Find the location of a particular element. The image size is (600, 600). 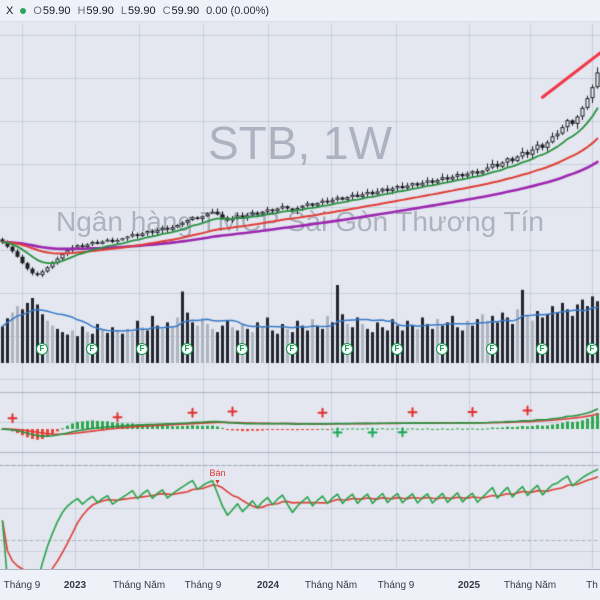

ohlc-close: C 59.90 is located at coordinates (181, 11).